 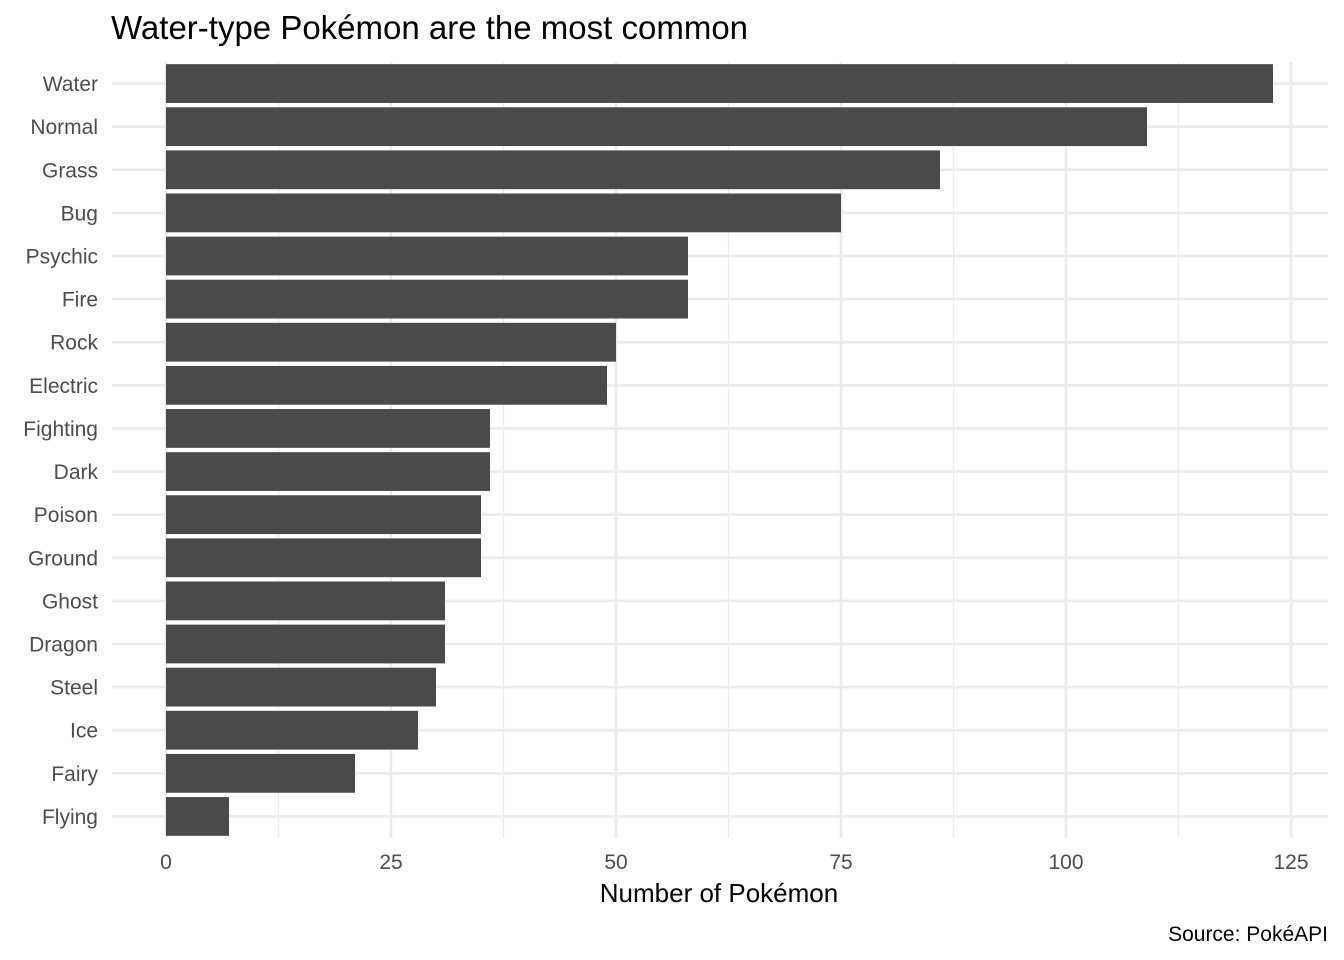 I want to click on y-tick-label: Psychic, so click(x=62, y=257).